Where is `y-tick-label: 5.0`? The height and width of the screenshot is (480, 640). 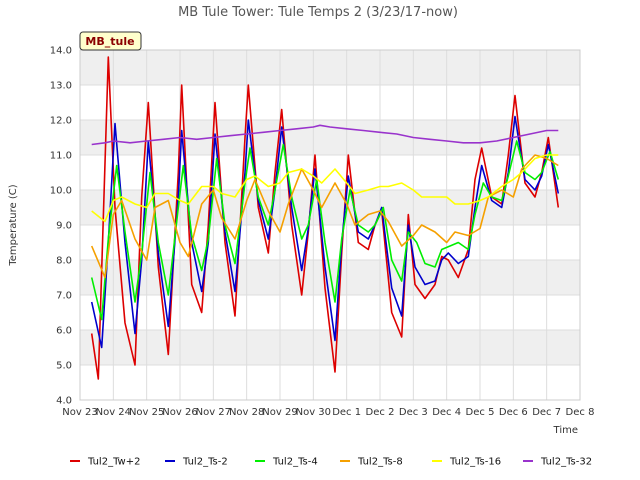
y-tick-label: 5.0 is located at coordinates (64, 366).